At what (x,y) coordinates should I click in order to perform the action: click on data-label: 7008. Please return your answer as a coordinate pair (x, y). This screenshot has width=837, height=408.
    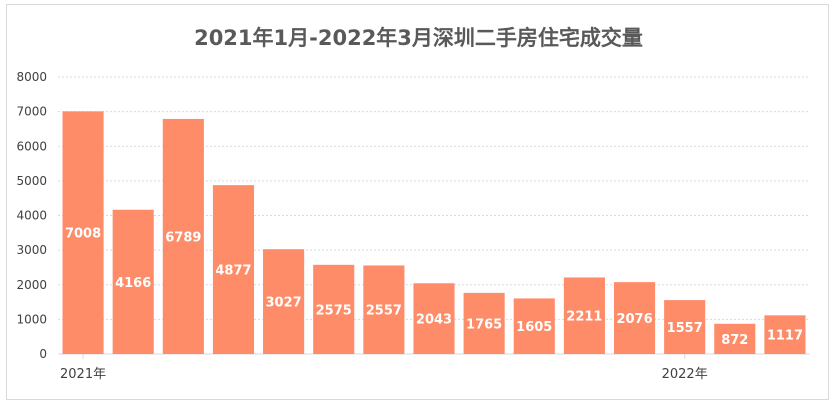
    Looking at the image, I should click on (83, 234).